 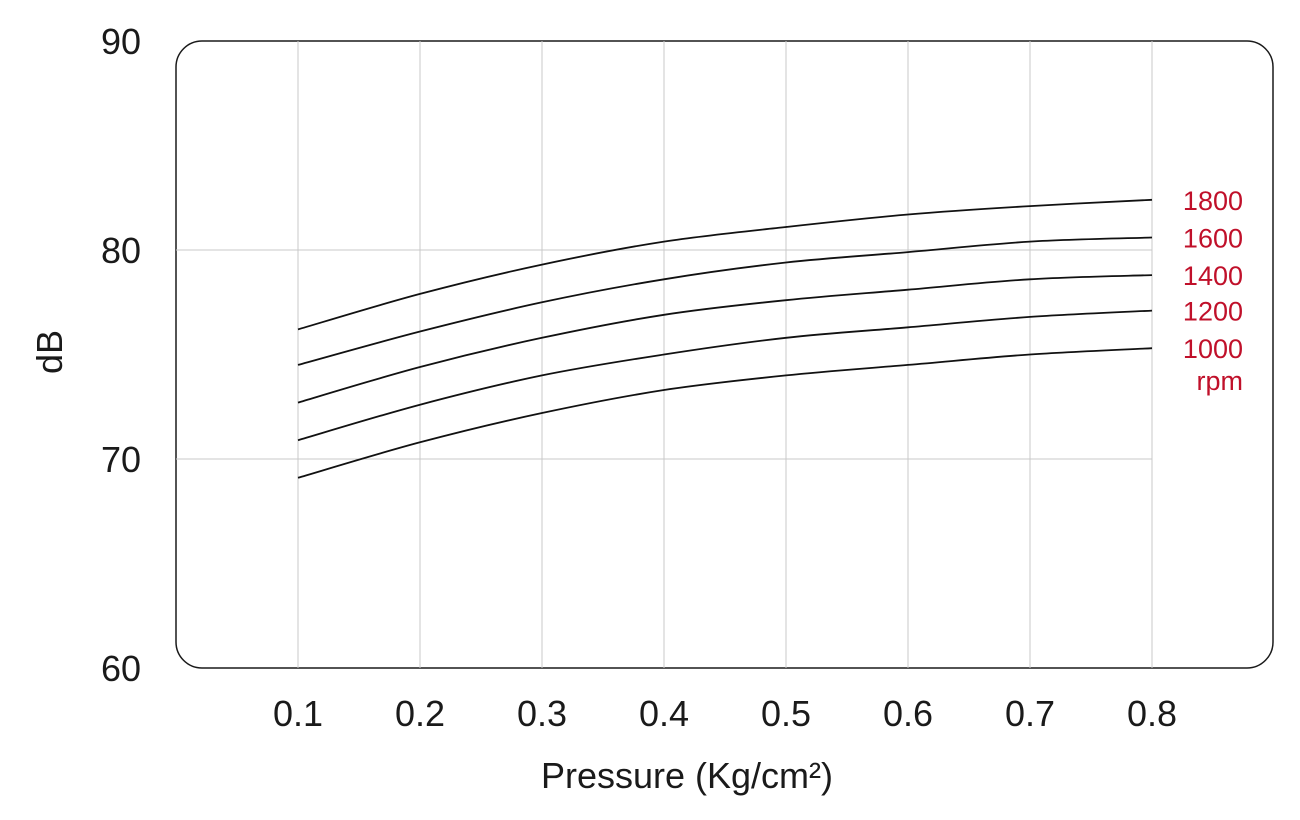 I want to click on x-tick-label: 0.5, so click(x=786, y=713).